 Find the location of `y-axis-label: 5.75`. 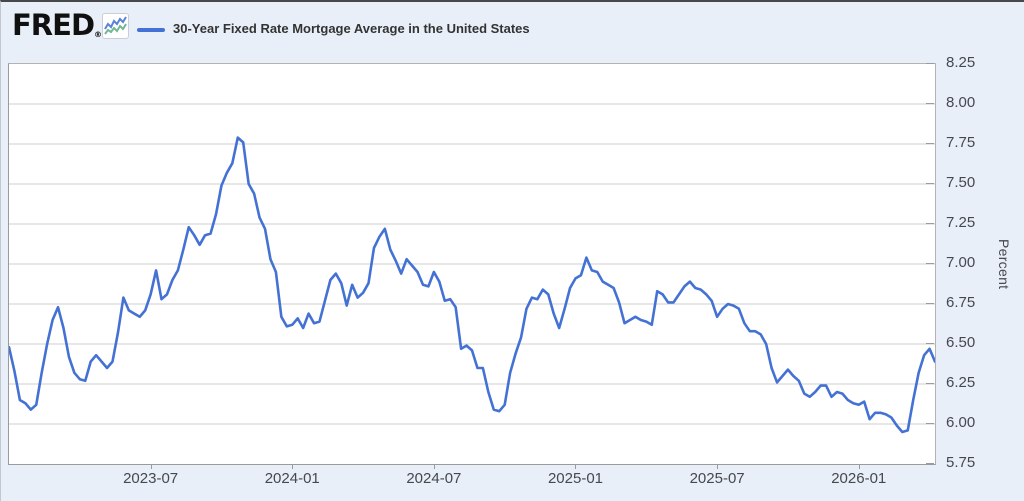

y-axis-label: 5.75 is located at coordinates (961, 462).